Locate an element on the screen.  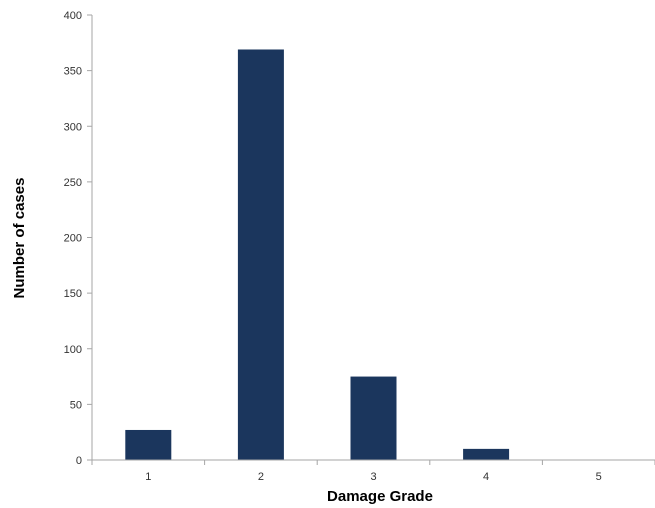
x-tick-label: 2 is located at coordinates (261, 477).